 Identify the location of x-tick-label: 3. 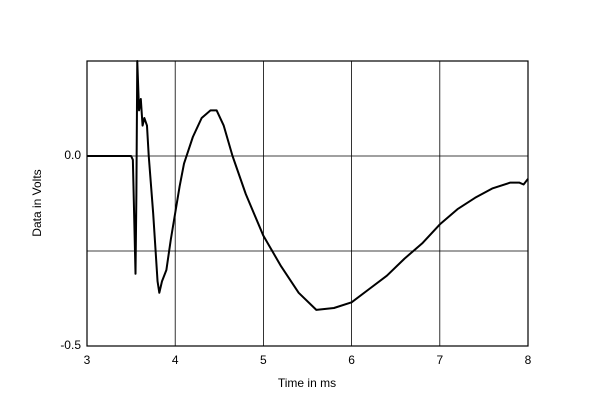
(87, 360).